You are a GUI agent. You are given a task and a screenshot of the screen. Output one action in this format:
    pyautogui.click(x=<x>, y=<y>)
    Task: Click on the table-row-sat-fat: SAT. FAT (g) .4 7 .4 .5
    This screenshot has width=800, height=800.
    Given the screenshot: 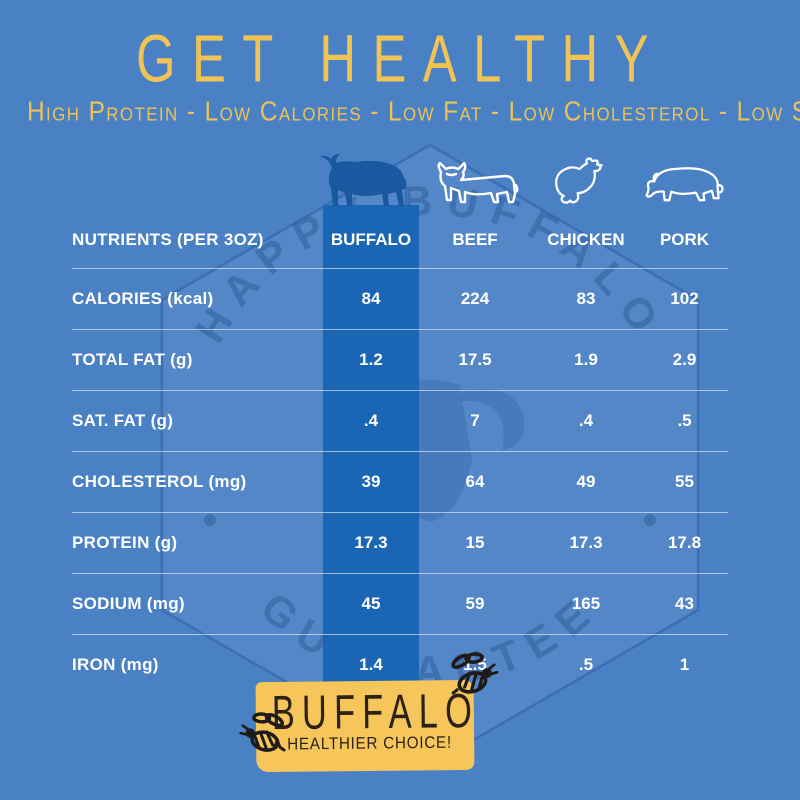 What is the action you would take?
    pyautogui.click(x=400, y=420)
    